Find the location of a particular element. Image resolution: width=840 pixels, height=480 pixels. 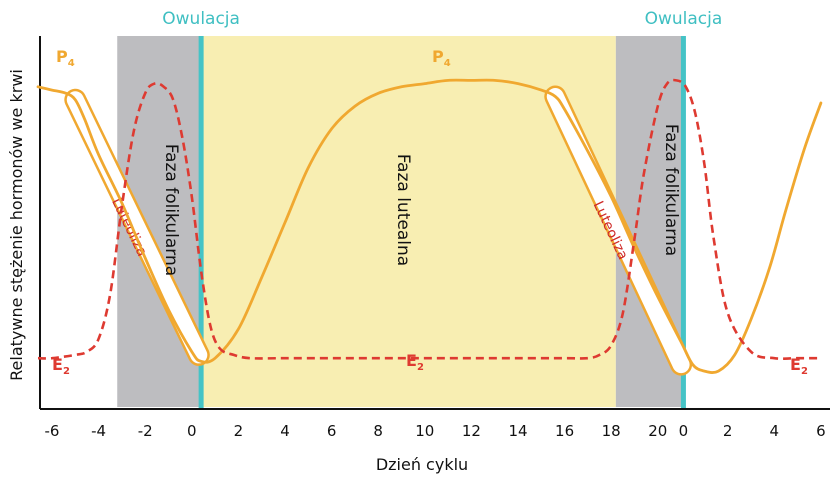

phase-label-1: Faza lutealna is located at coordinates (403, 210).